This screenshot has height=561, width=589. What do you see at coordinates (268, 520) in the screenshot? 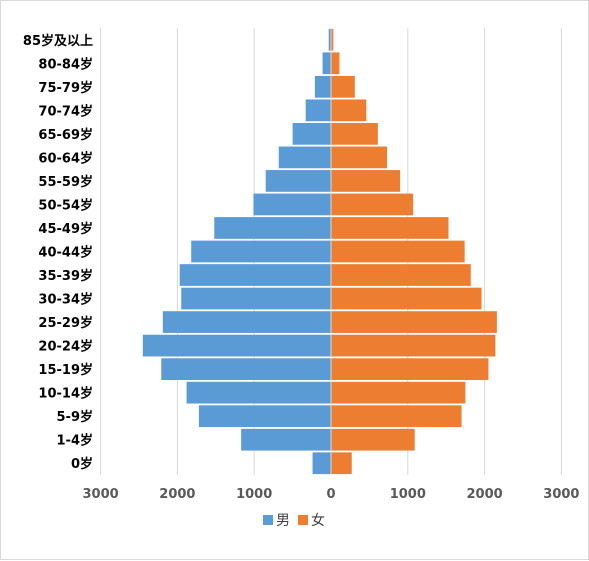
I see `legend-swatch-male` at bounding box center [268, 520].